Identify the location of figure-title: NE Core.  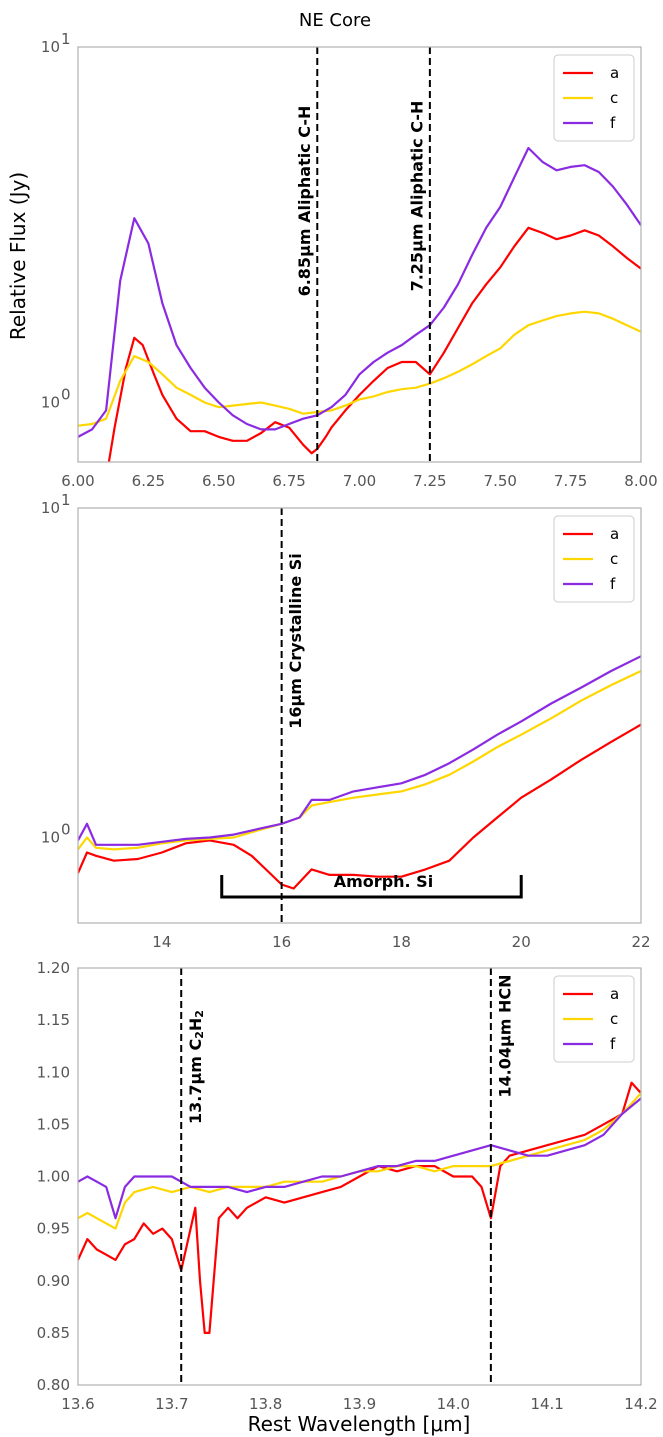
(335, 20).